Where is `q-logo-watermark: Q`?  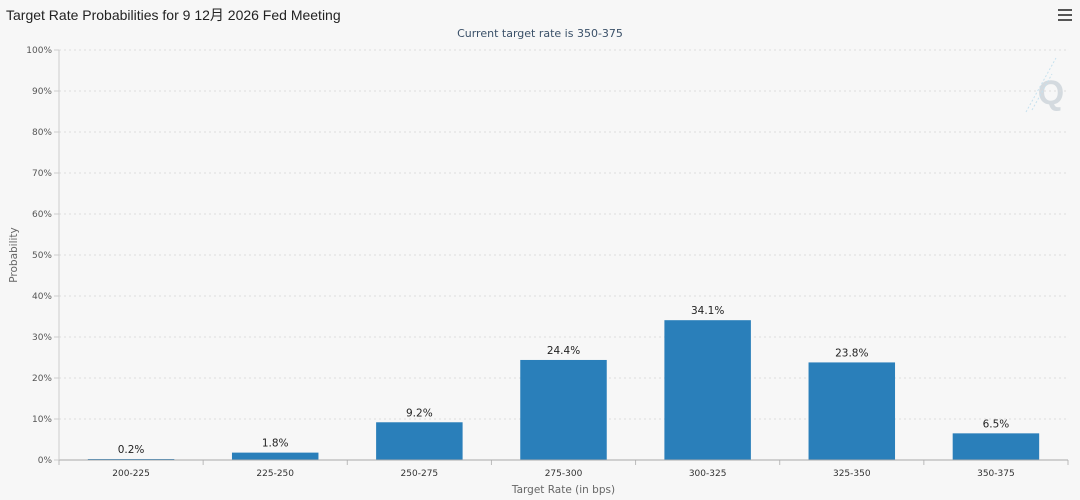
q-logo-watermark: Q is located at coordinates (1044, 85).